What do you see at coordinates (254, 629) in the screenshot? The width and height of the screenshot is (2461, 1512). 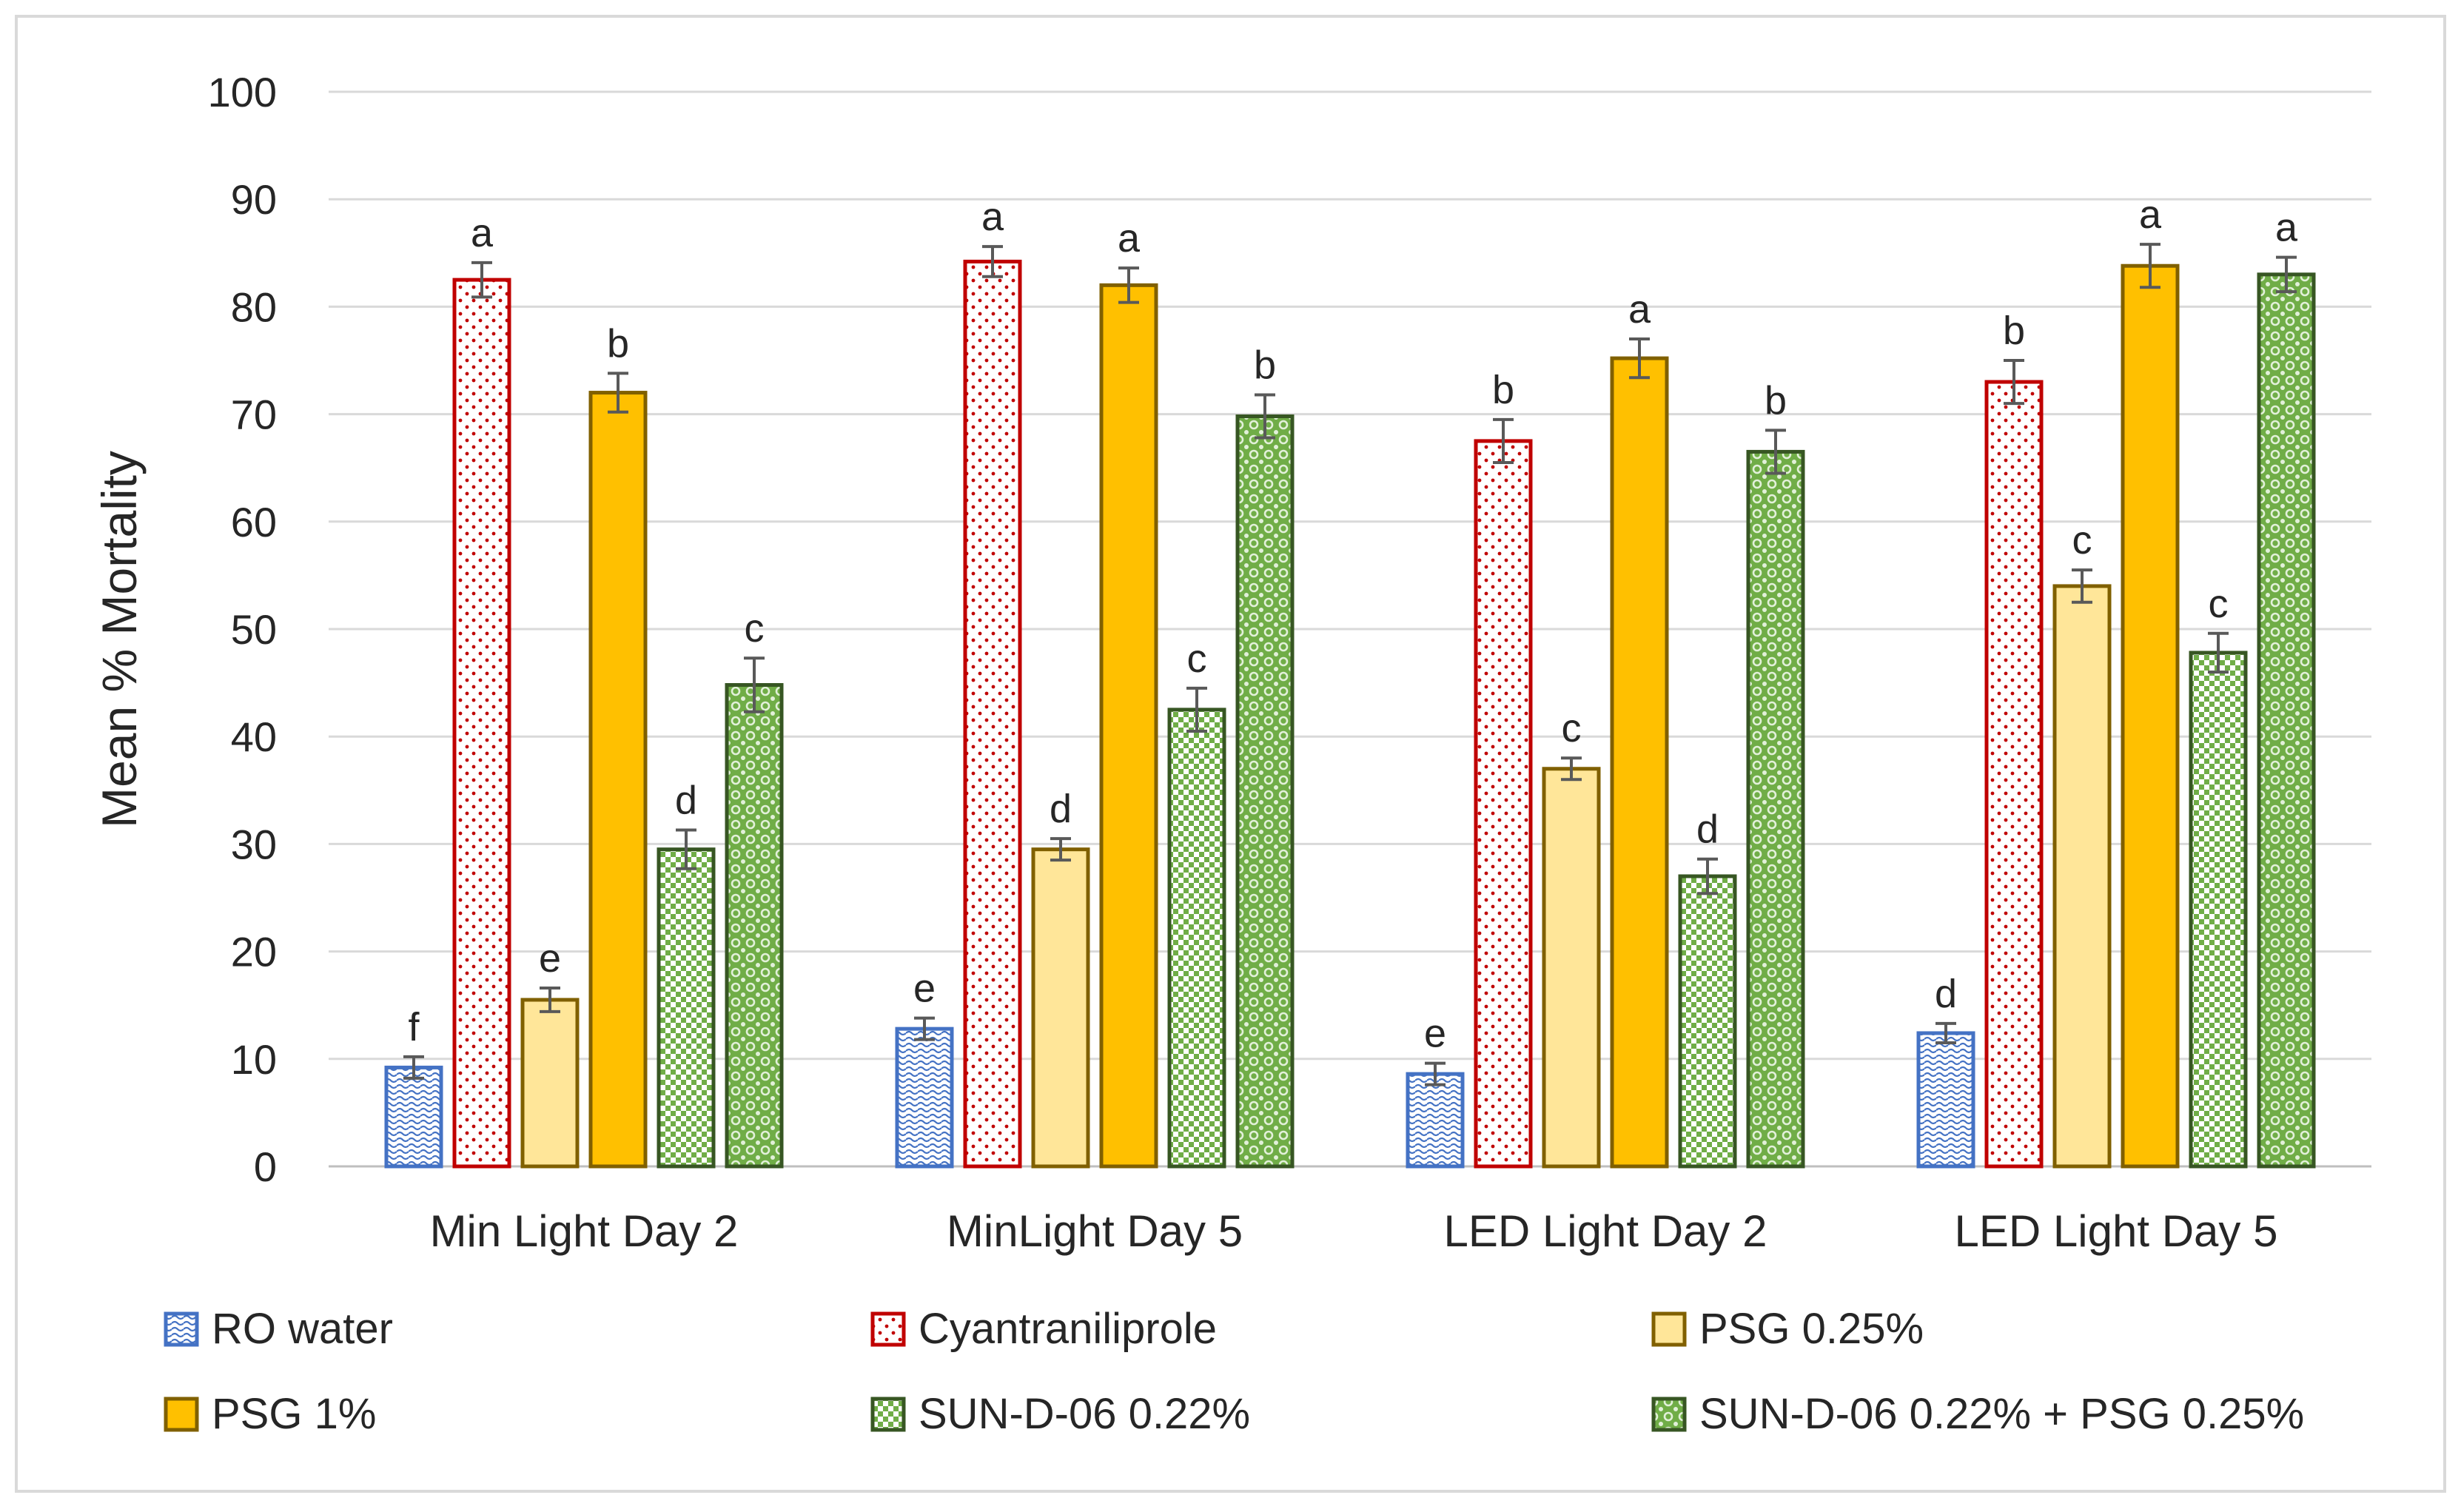 I see `y-tick-label: 50` at bounding box center [254, 629].